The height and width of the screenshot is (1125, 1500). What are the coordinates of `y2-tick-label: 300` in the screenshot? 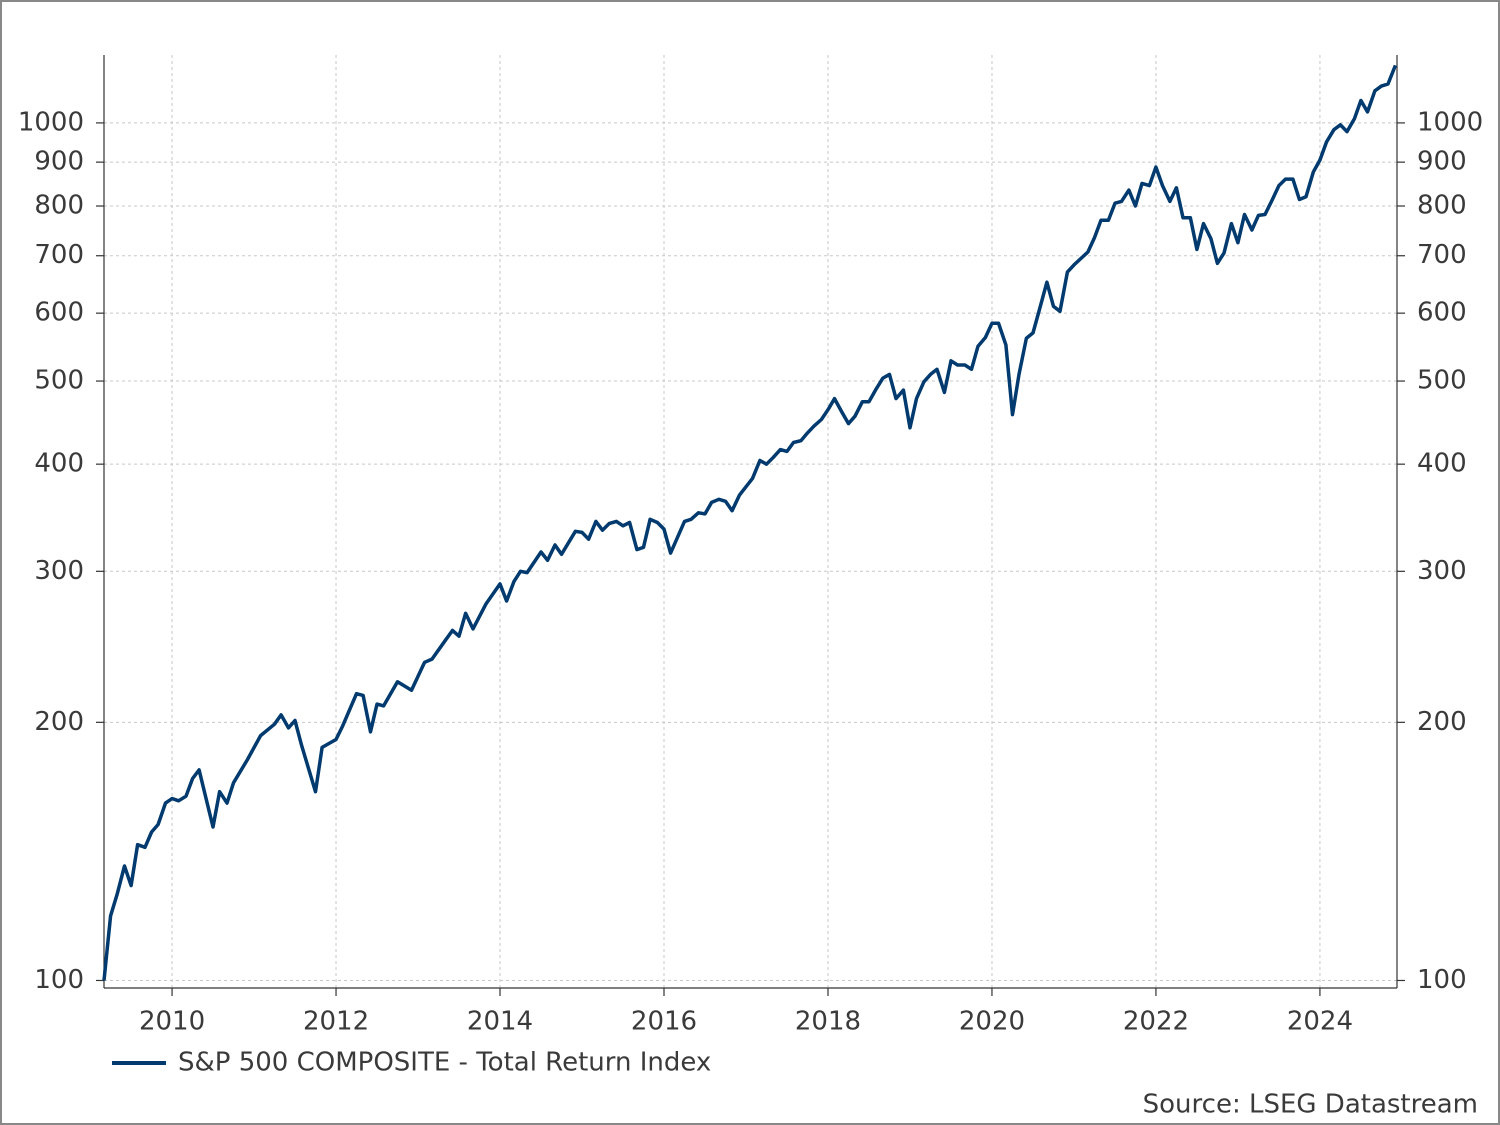 It's located at (1442, 571).